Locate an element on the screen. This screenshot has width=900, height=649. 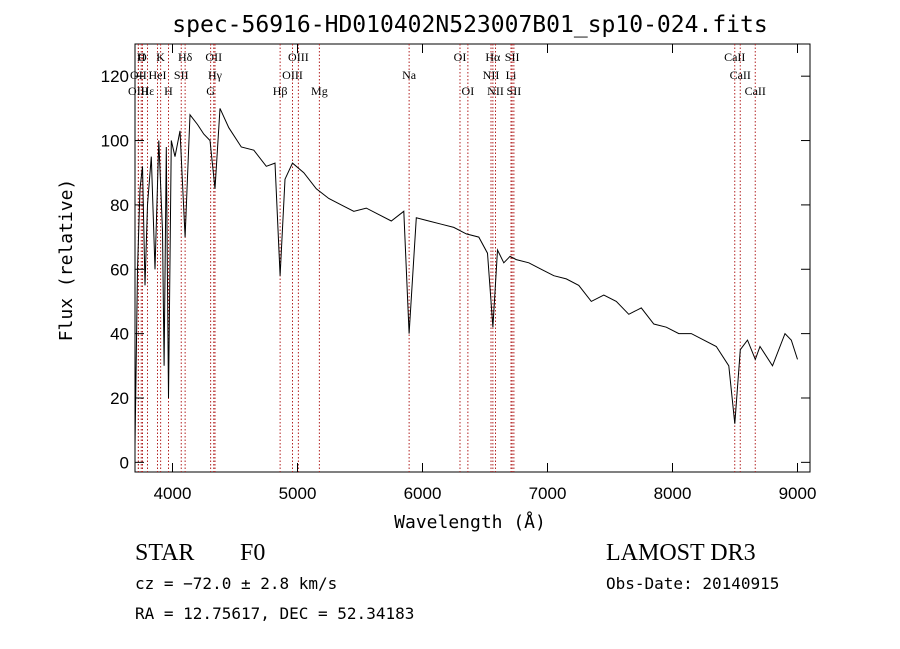
spectral-line-label: Li is located at coordinates (511, 75).